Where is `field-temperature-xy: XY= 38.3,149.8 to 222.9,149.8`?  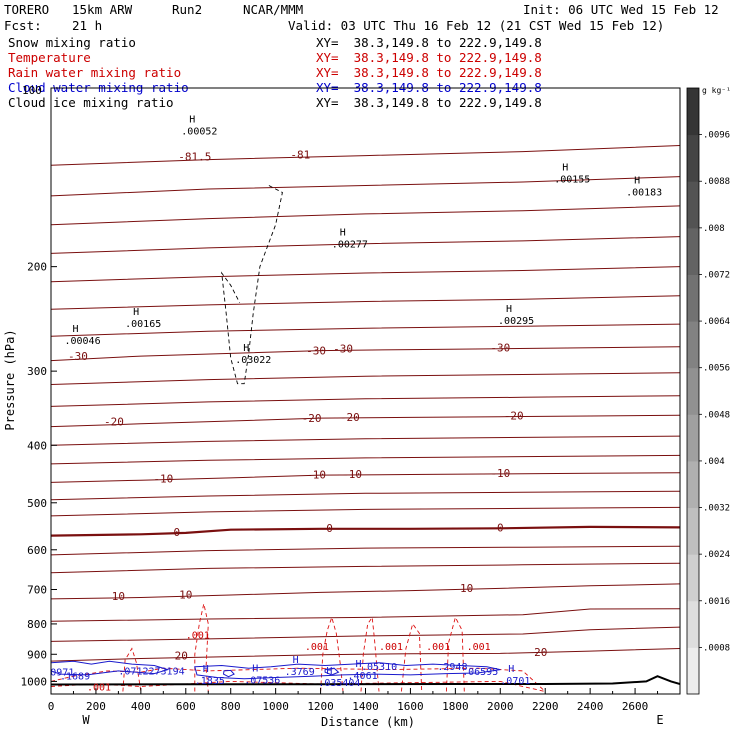 field-temperature-xy: XY= 38.3,149.8 to 222.9,149.8 is located at coordinates (429, 57).